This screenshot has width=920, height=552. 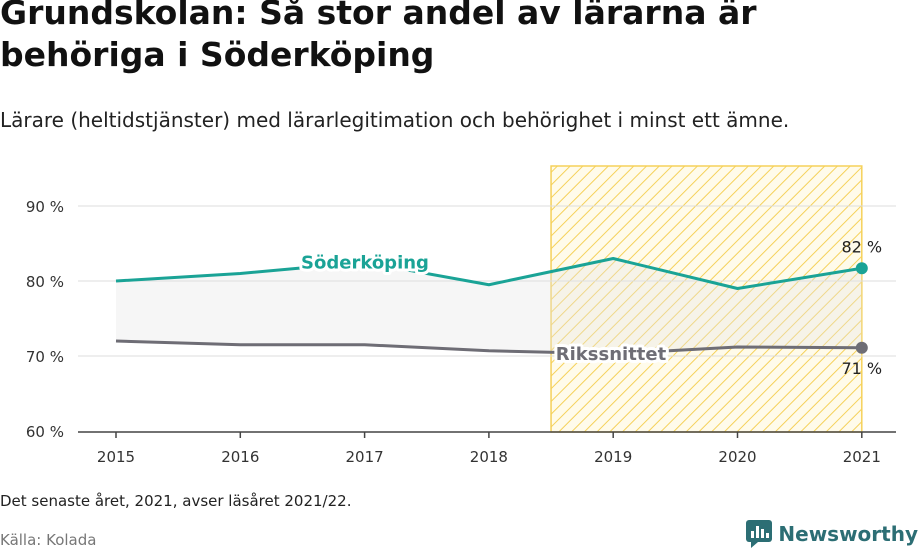 What do you see at coordinates (861, 347) in the screenshot?
I see `riket-endpoint` at bounding box center [861, 347].